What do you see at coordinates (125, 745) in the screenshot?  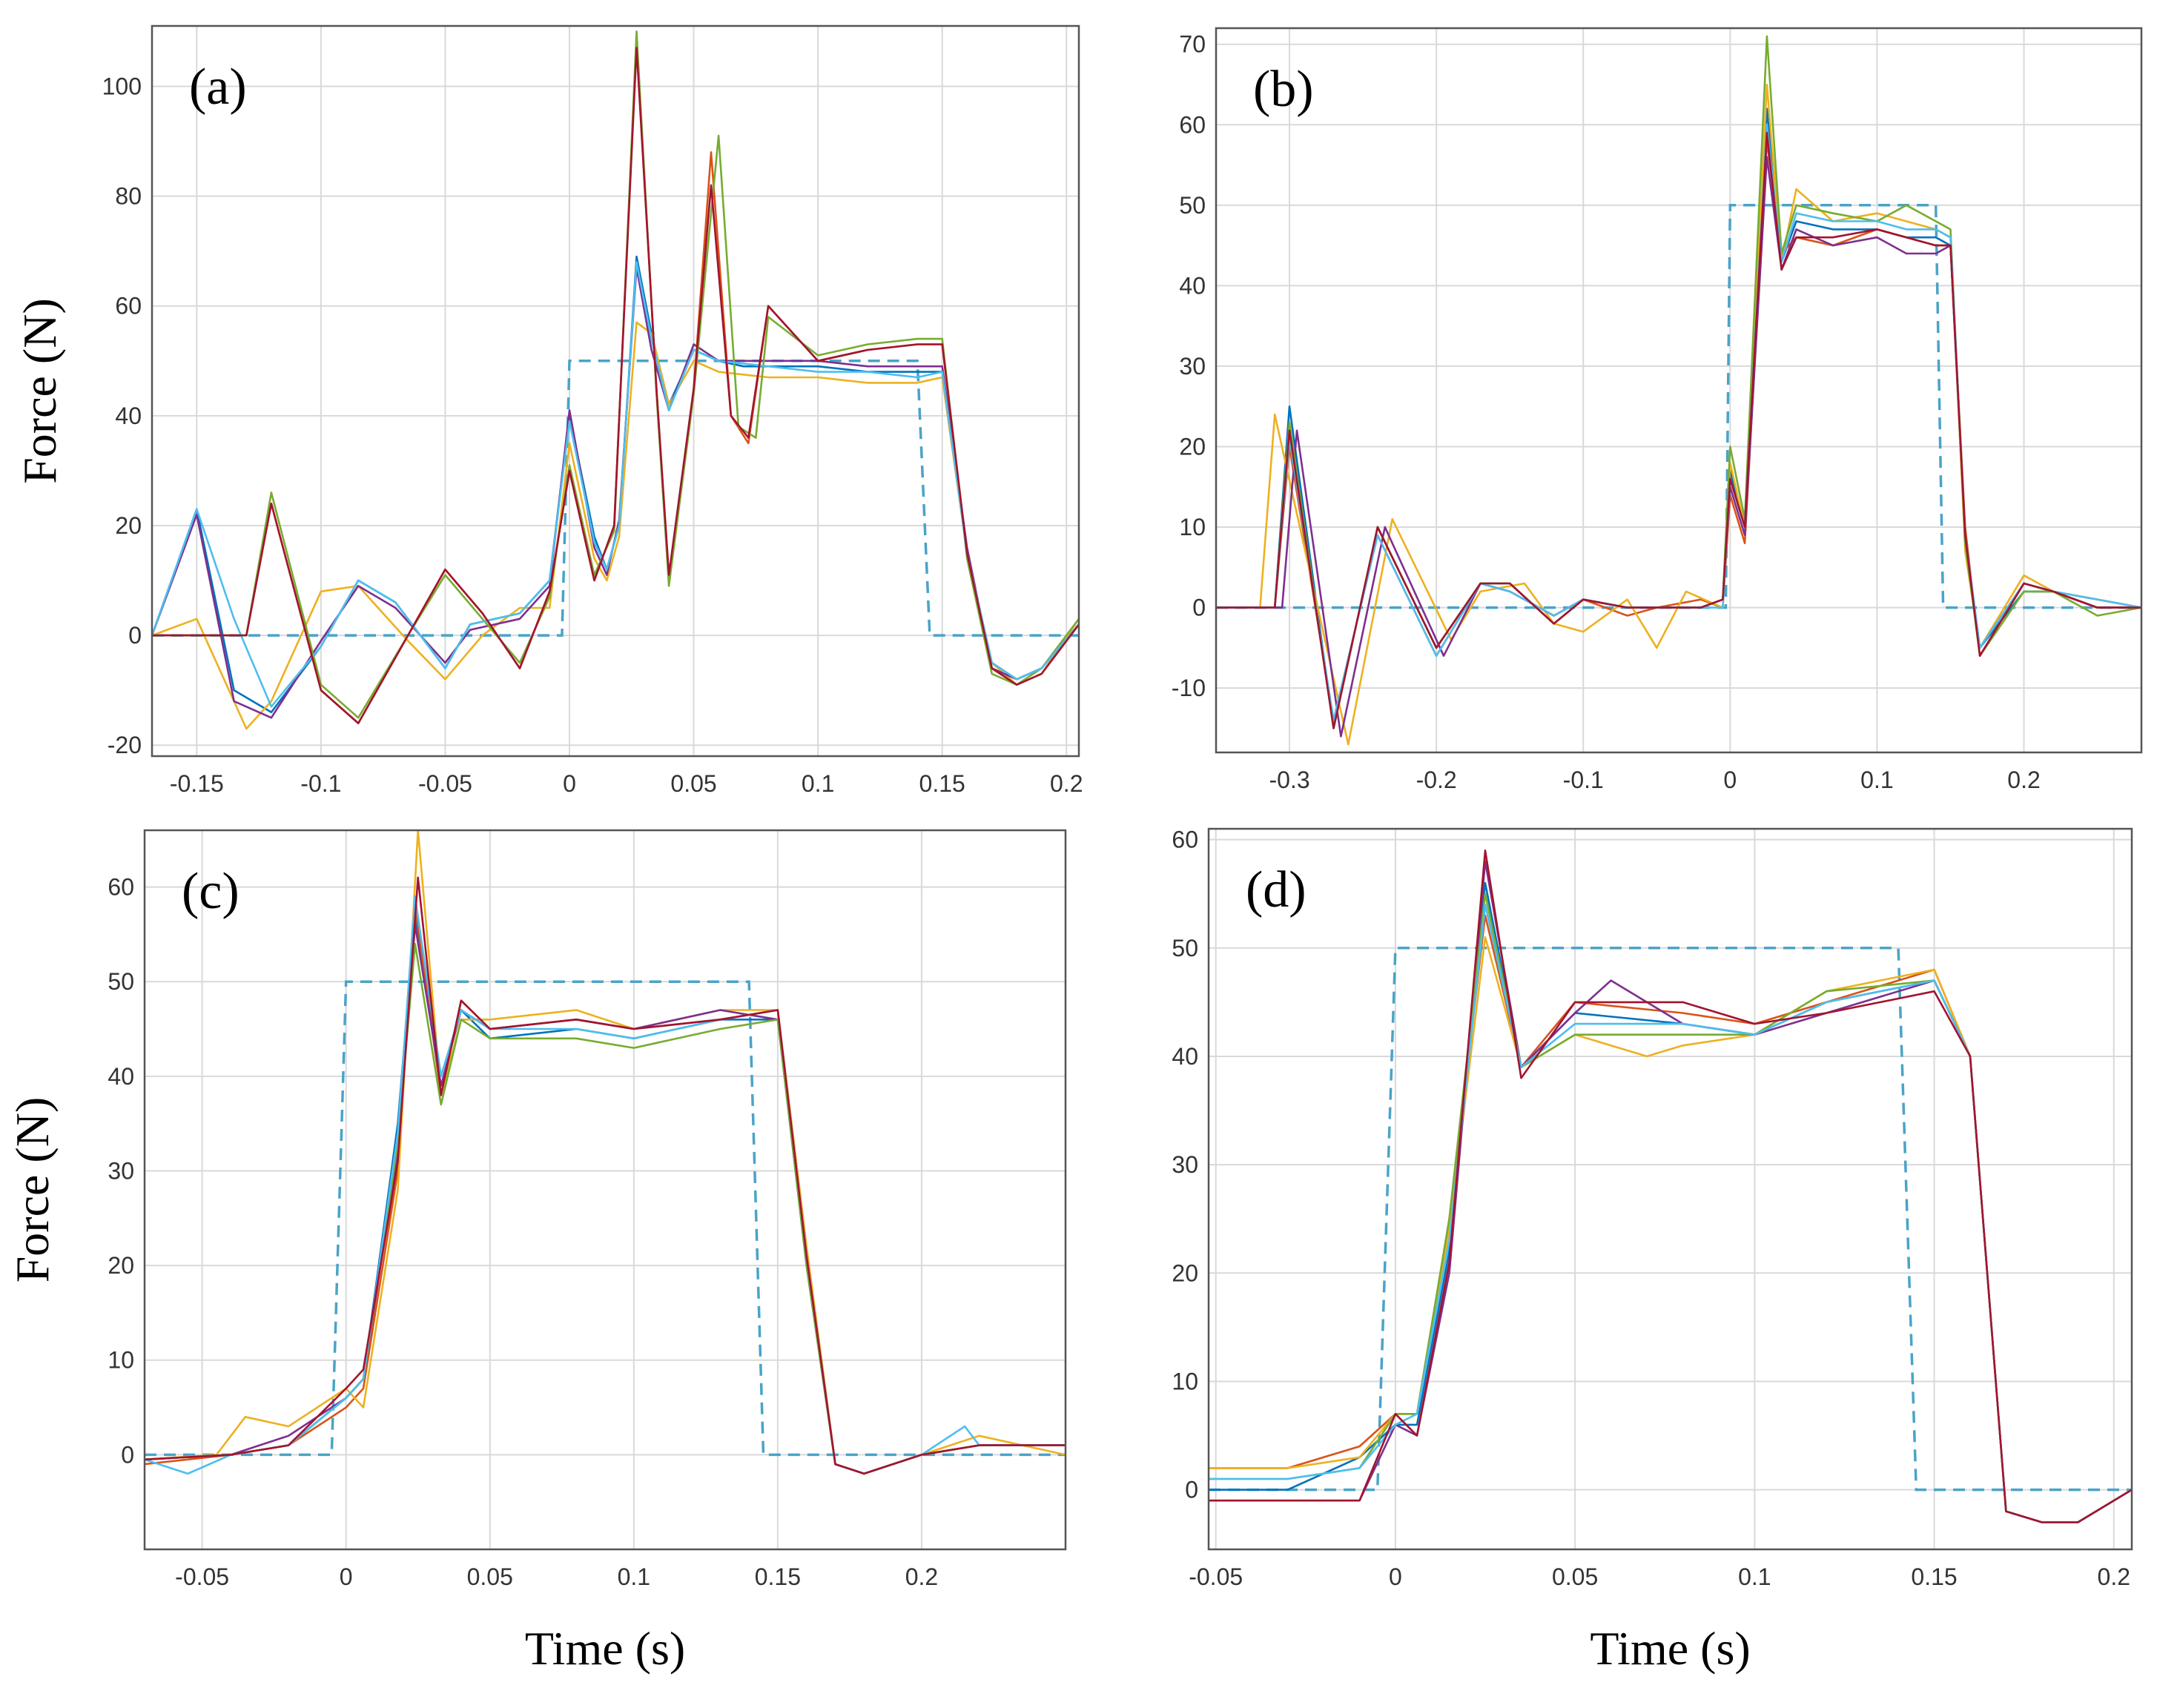 I see `y-tick-label: -20` at bounding box center [125, 745].